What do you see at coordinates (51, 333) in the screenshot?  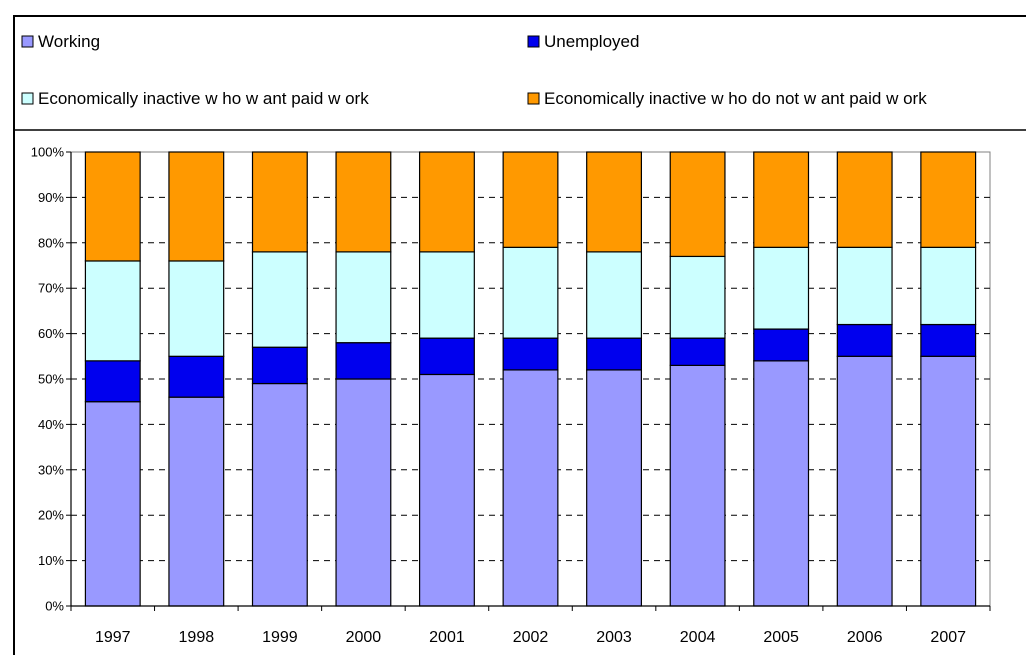 I see `y-tick-label: 60%` at bounding box center [51, 333].